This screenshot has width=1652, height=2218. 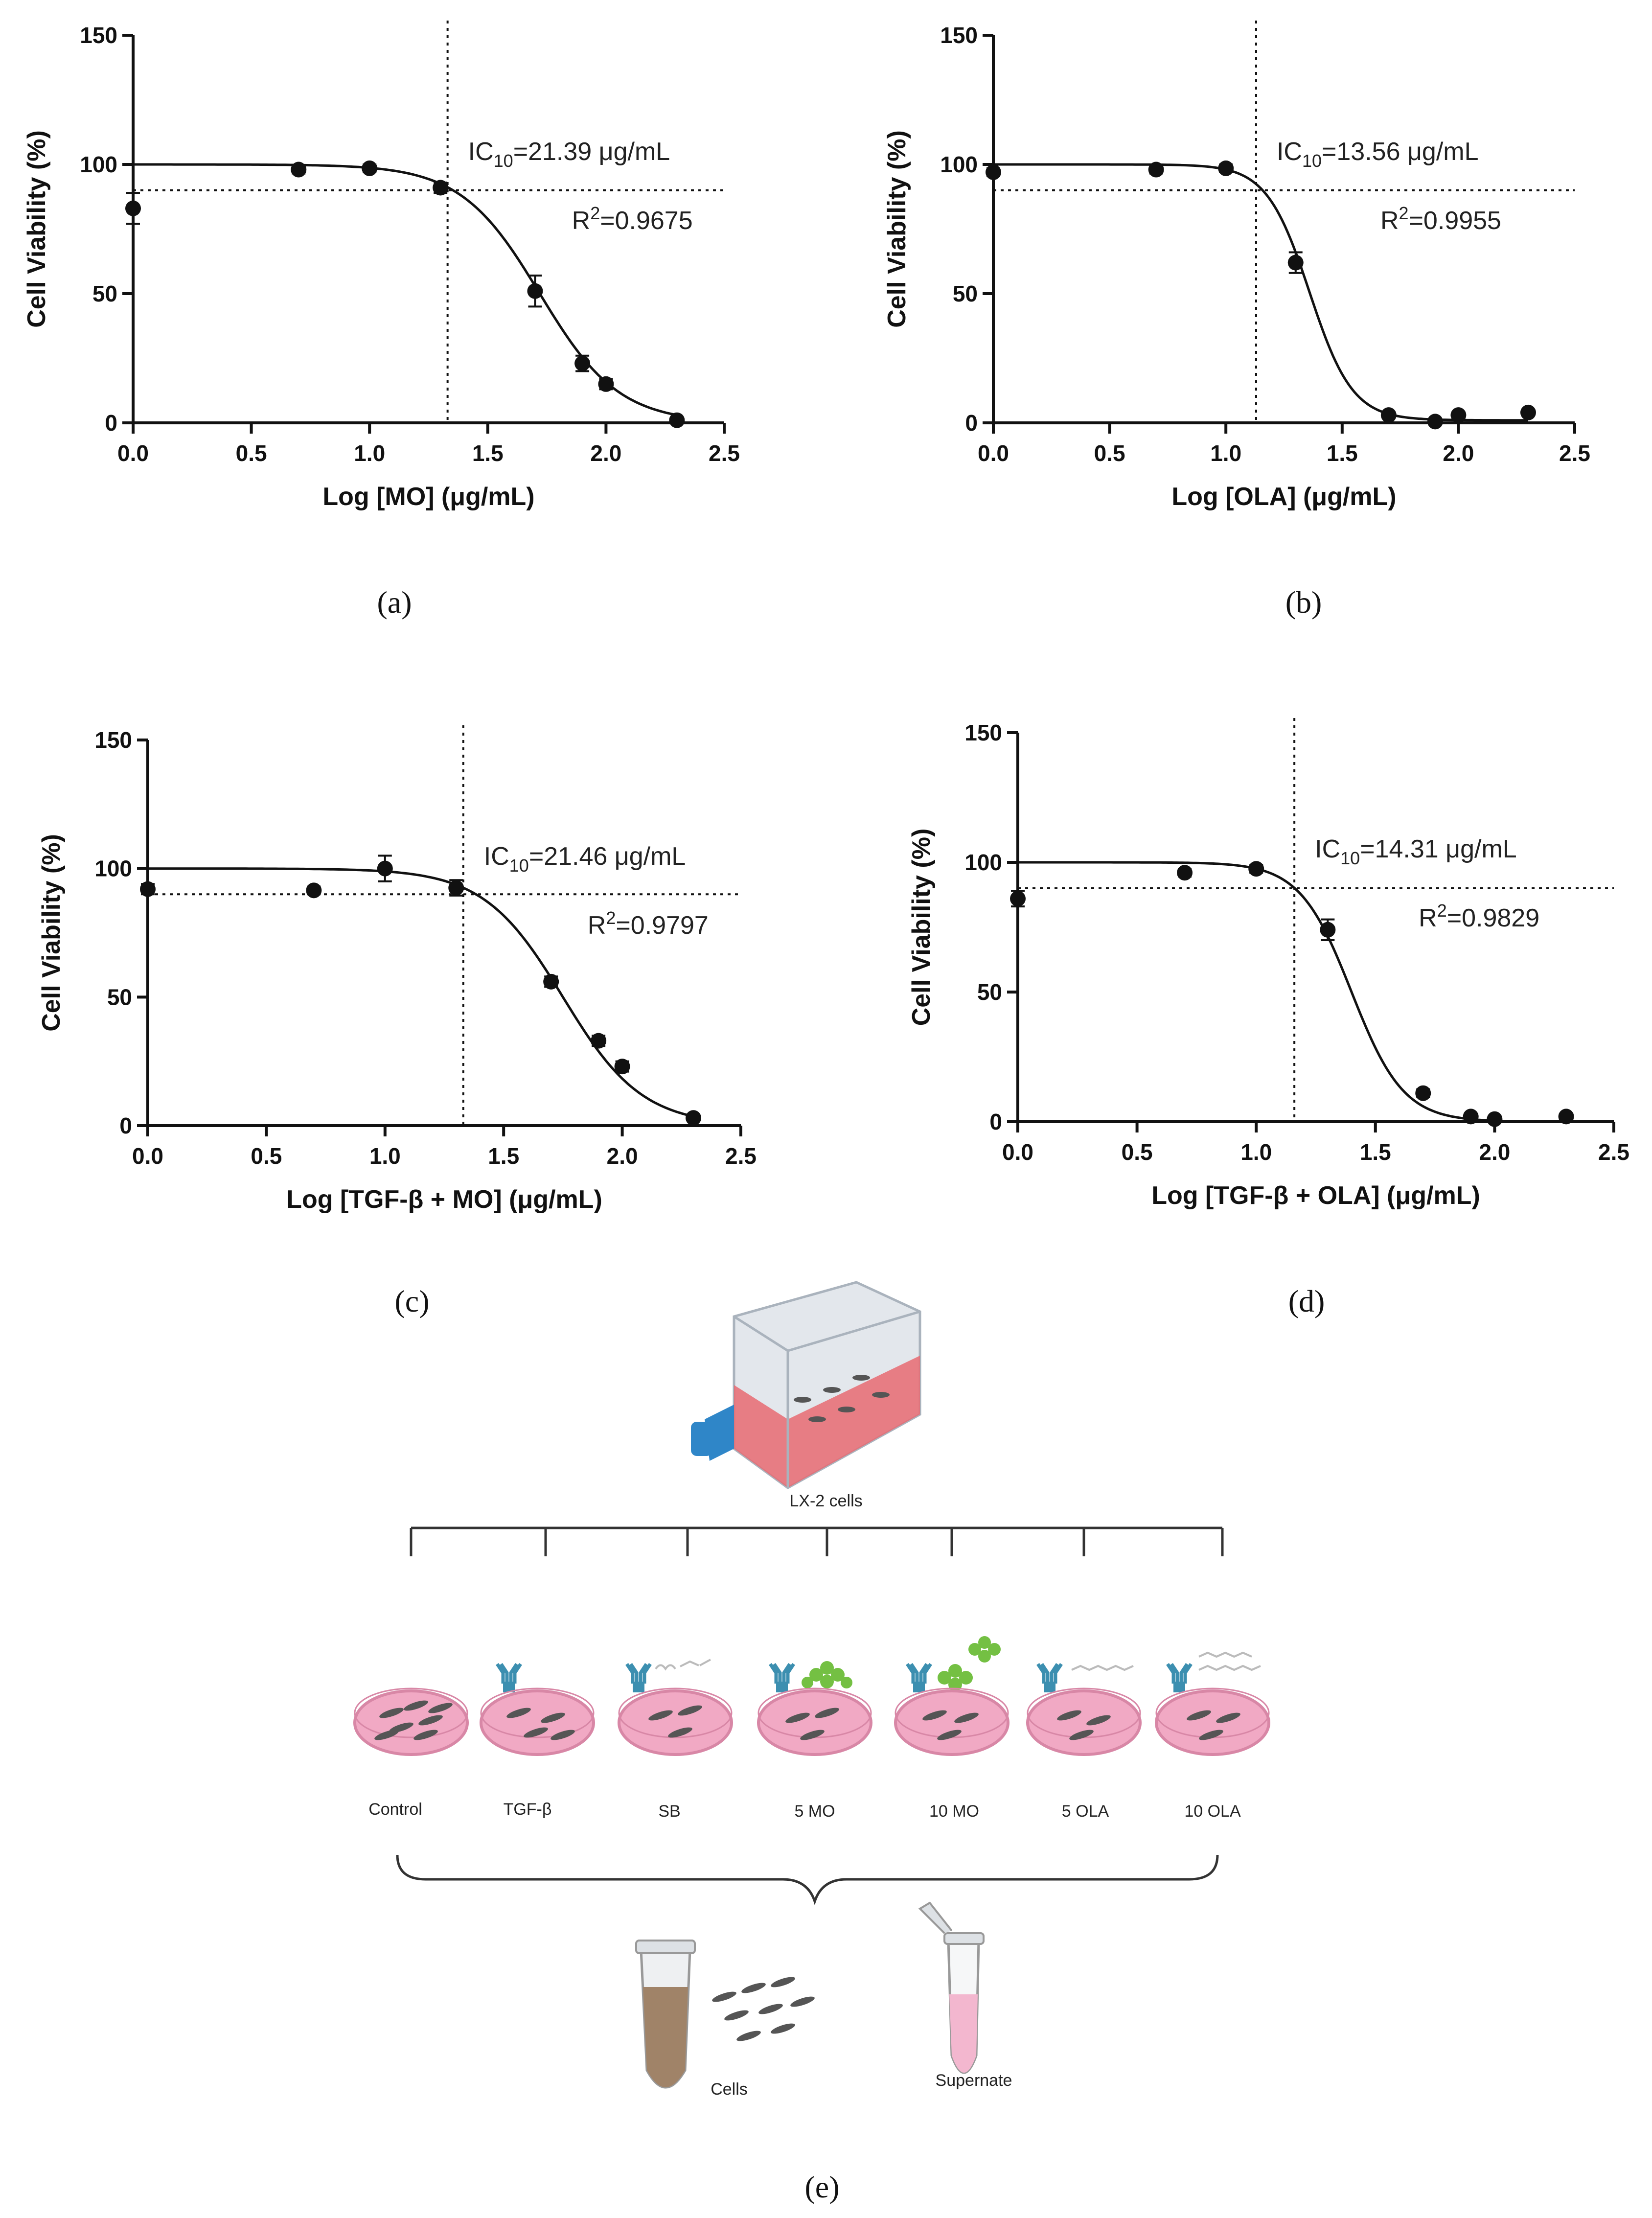 I want to click on cell-pellet-cells, so click(x=763, y=2009).